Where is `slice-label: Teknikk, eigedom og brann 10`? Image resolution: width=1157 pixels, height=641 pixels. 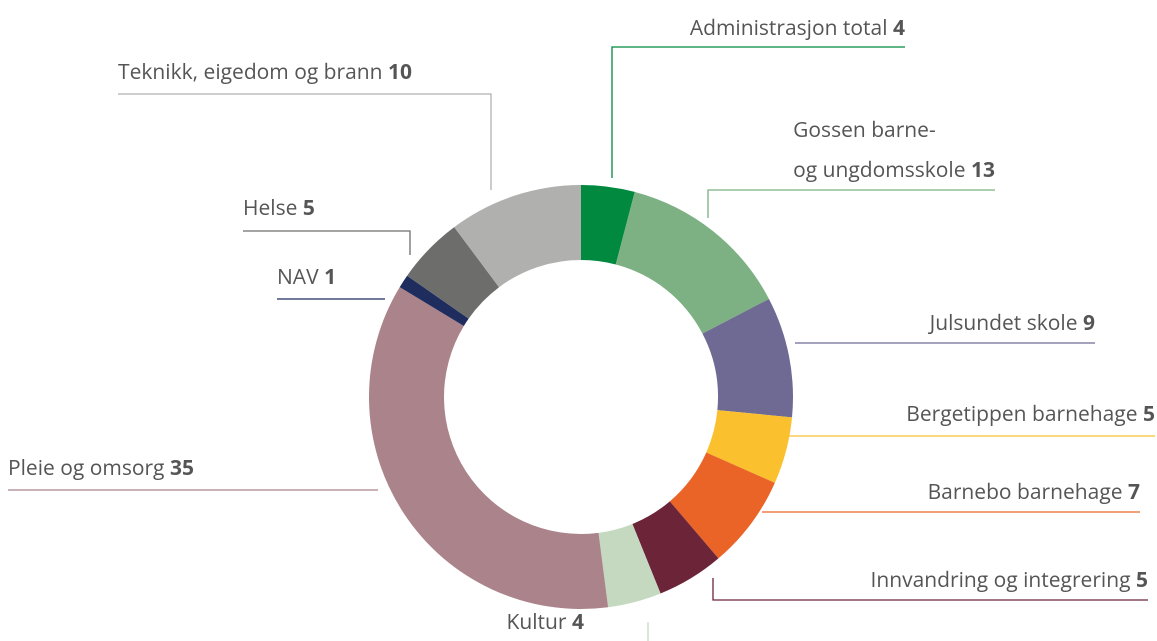
slice-label: Teknikk, eigedom og brann 10 is located at coordinates (265, 72).